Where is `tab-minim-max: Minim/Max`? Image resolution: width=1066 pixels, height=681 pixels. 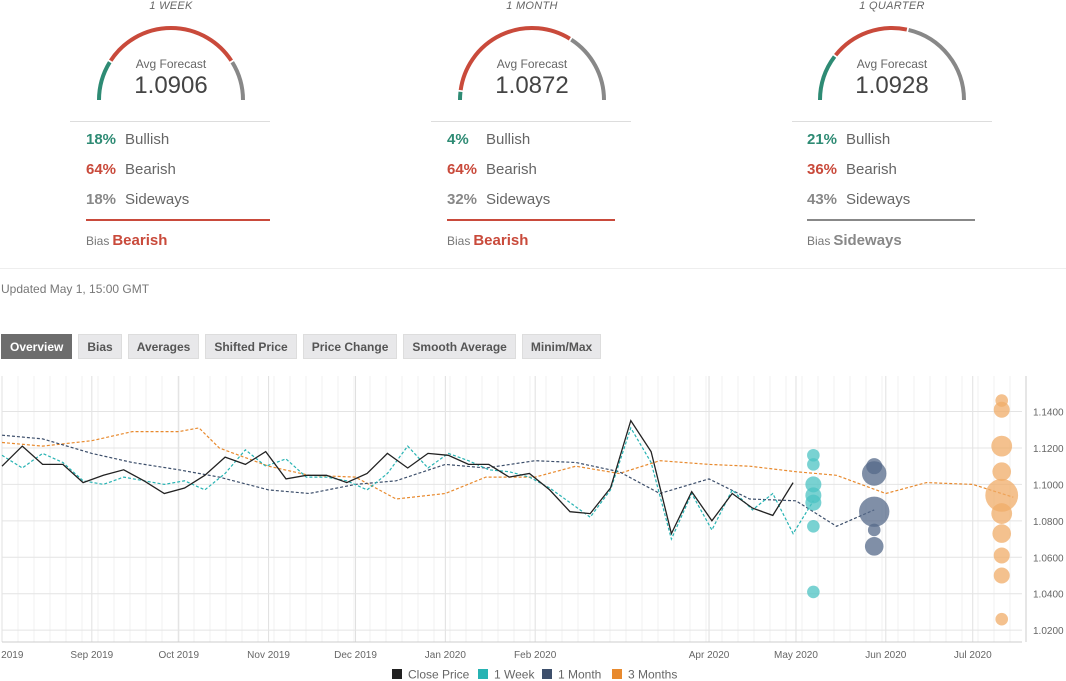 tab-minim-max: Minim/Max is located at coordinates (561, 346).